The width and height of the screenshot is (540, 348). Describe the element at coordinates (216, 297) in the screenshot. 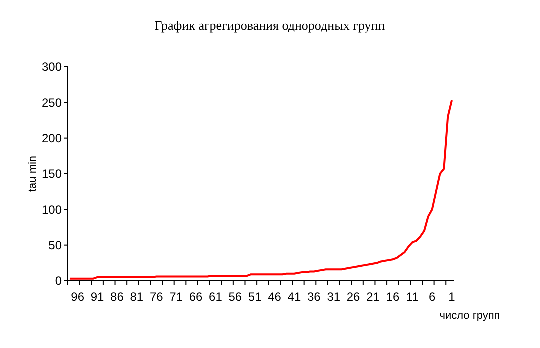

I see `x-tick-label: 61` at that location.